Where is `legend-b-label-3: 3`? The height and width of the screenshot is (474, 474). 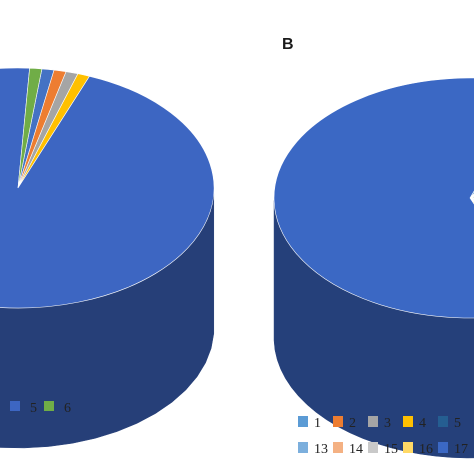 legend-b-label-3: 3 is located at coordinates (387, 423).